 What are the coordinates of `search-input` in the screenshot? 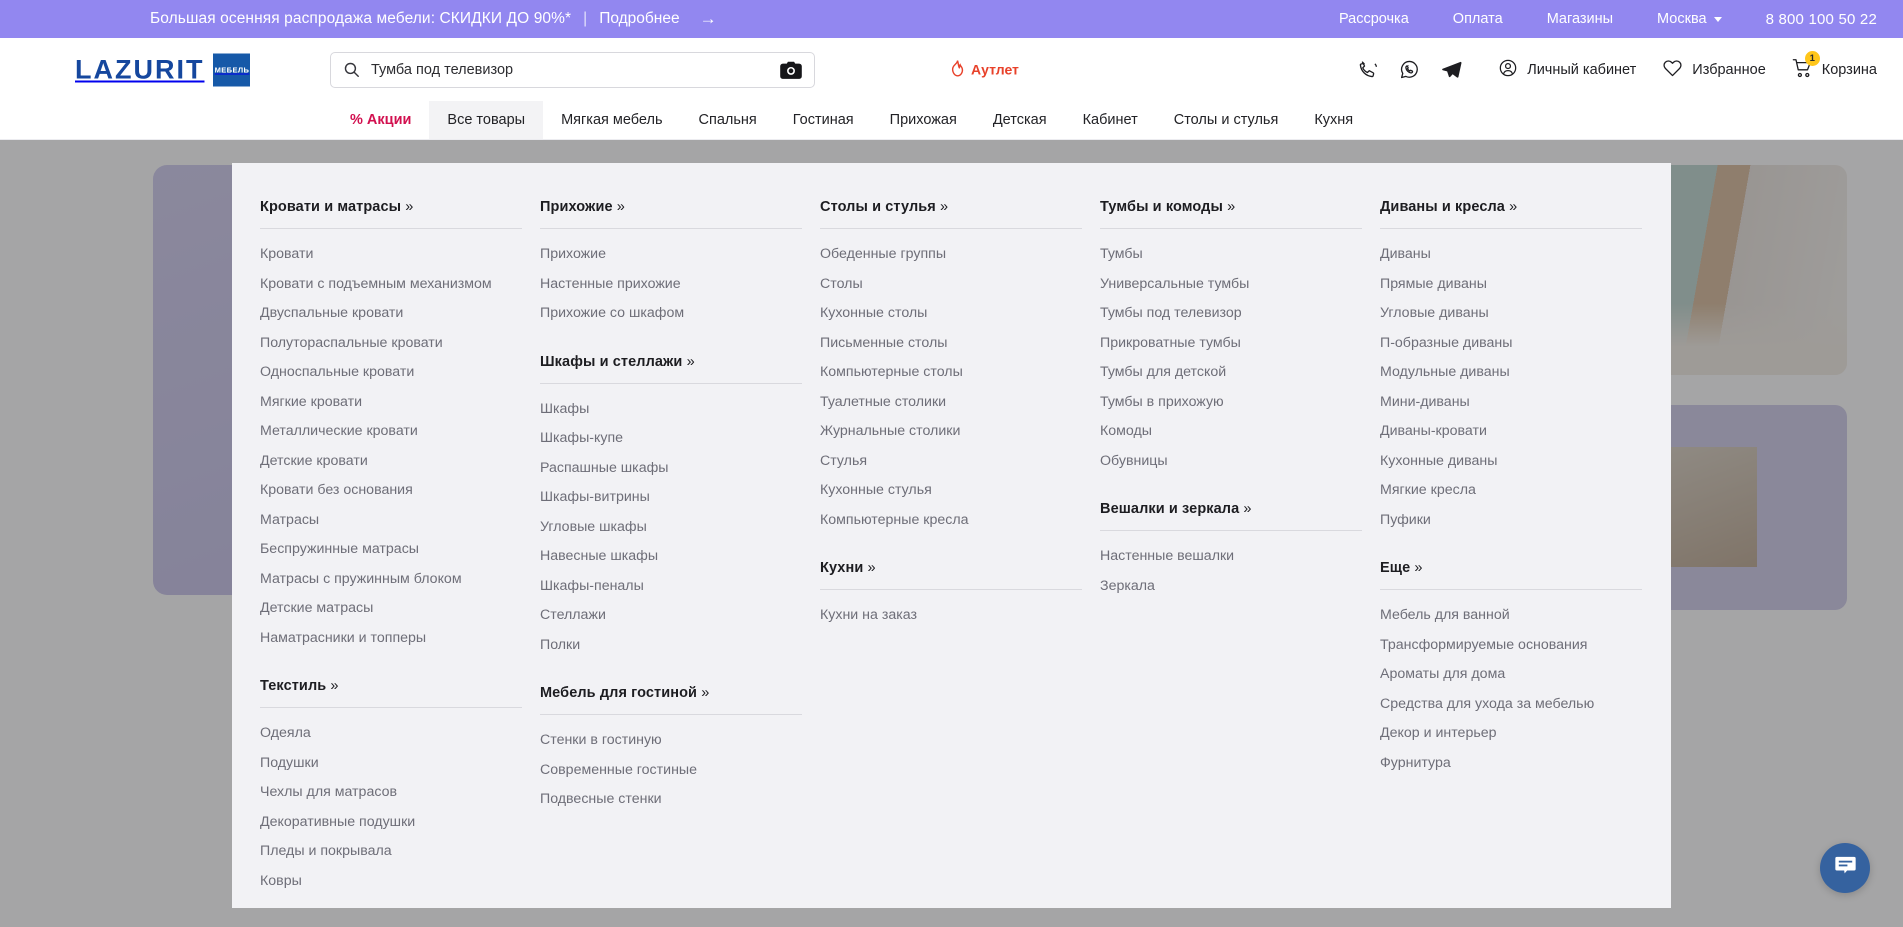 It's located at (575, 69).